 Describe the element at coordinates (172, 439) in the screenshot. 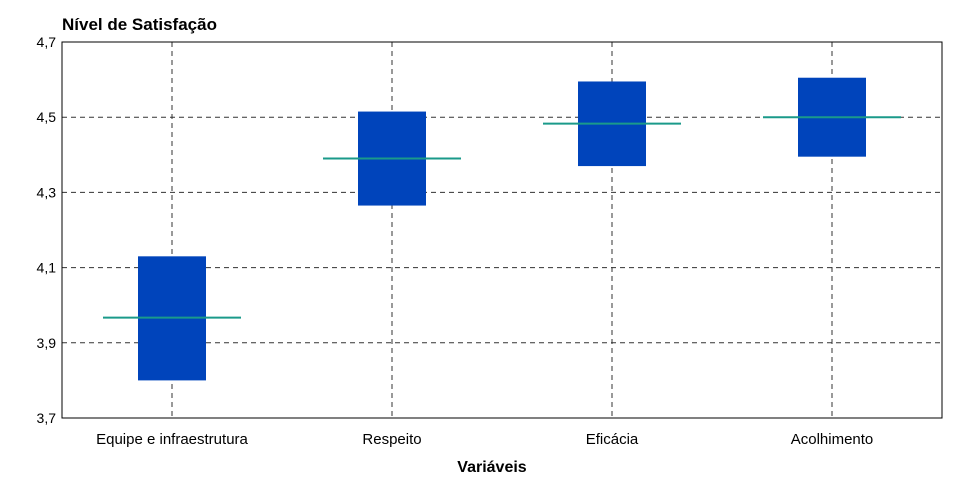

I see `x-tick-label: Equipe e infraestrutura` at that location.